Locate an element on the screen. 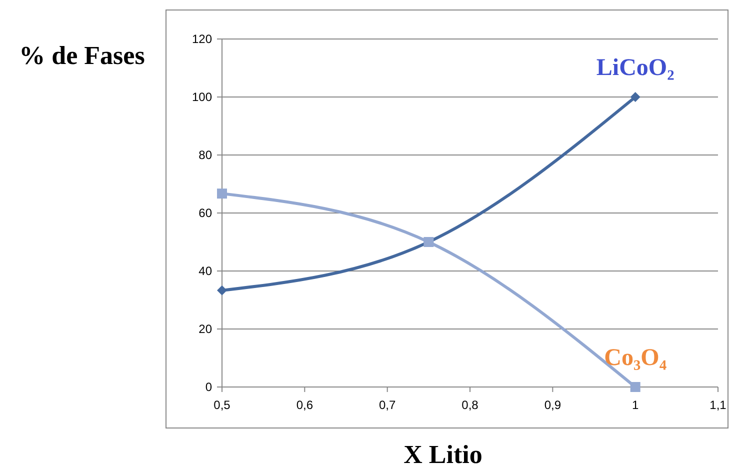 Image resolution: width=730 pixels, height=471 pixels. x-tick-label: 1 is located at coordinates (635, 405).